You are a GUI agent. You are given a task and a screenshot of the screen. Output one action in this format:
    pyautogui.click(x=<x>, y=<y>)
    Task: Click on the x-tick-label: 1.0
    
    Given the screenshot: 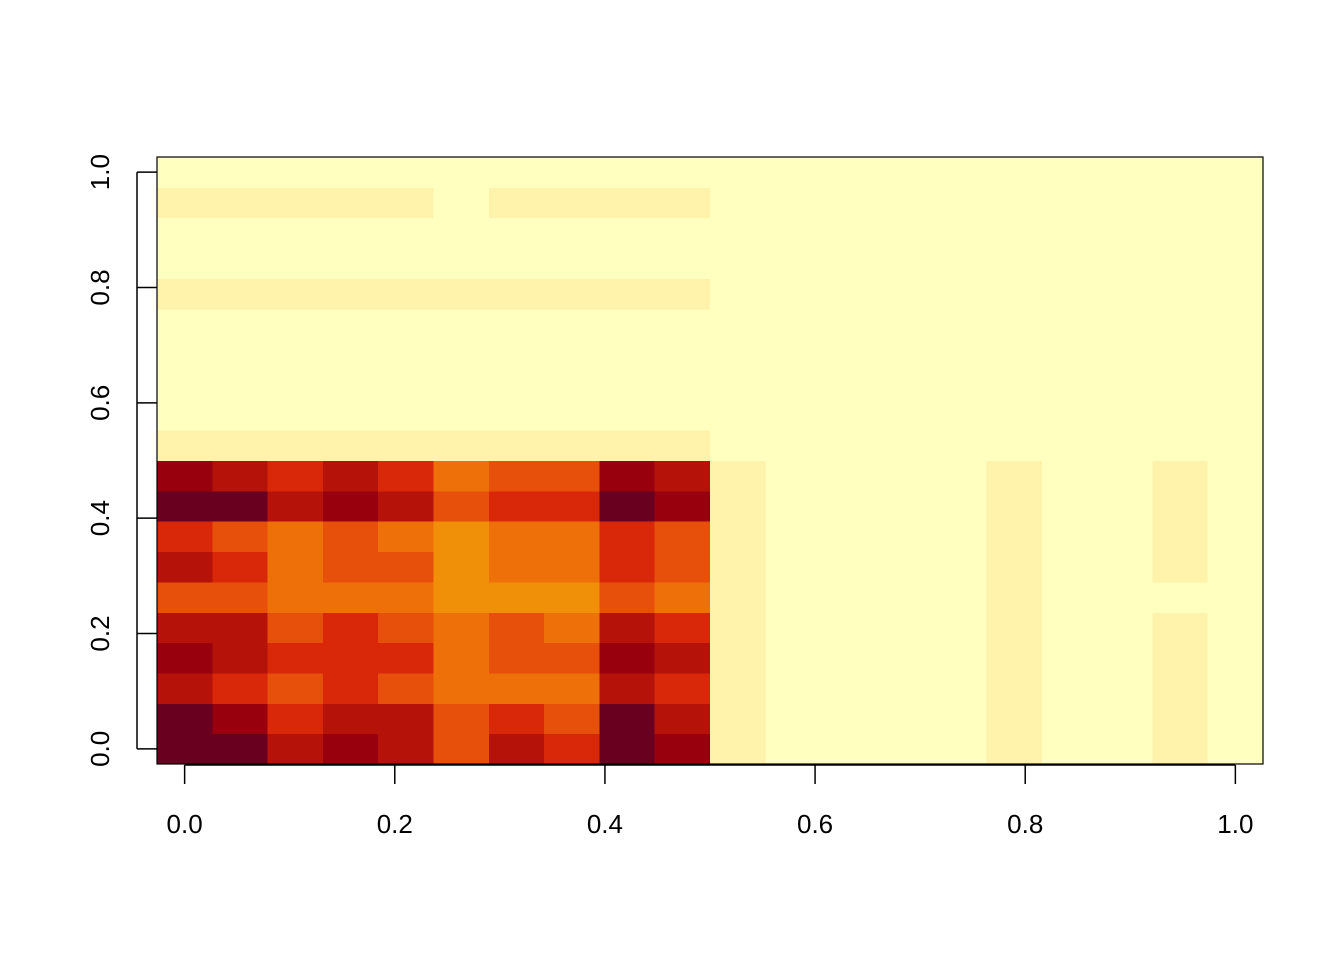 What is the action you would take?
    pyautogui.click(x=1235, y=824)
    